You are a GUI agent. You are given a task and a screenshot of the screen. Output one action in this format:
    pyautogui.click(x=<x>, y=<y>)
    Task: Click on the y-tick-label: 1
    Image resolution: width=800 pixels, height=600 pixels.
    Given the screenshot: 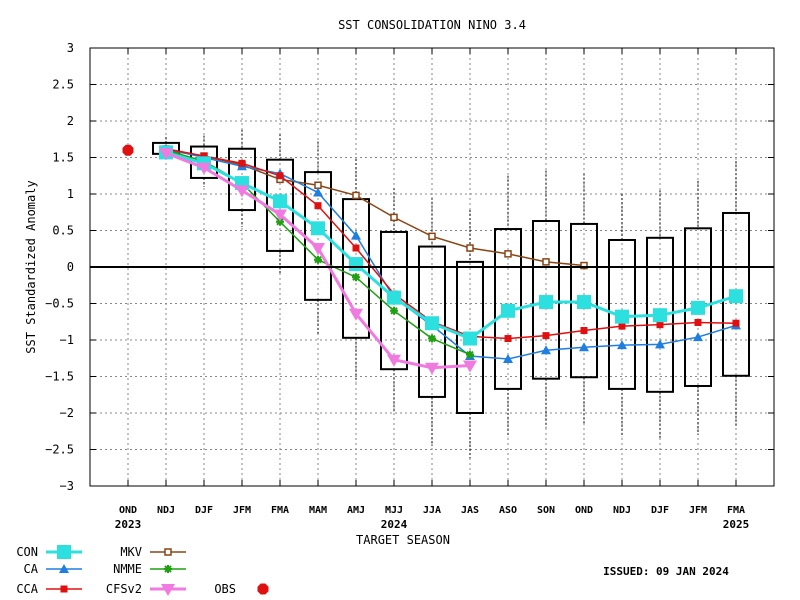 What is the action you would take?
    pyautogui.click(x=70, y=194)
    